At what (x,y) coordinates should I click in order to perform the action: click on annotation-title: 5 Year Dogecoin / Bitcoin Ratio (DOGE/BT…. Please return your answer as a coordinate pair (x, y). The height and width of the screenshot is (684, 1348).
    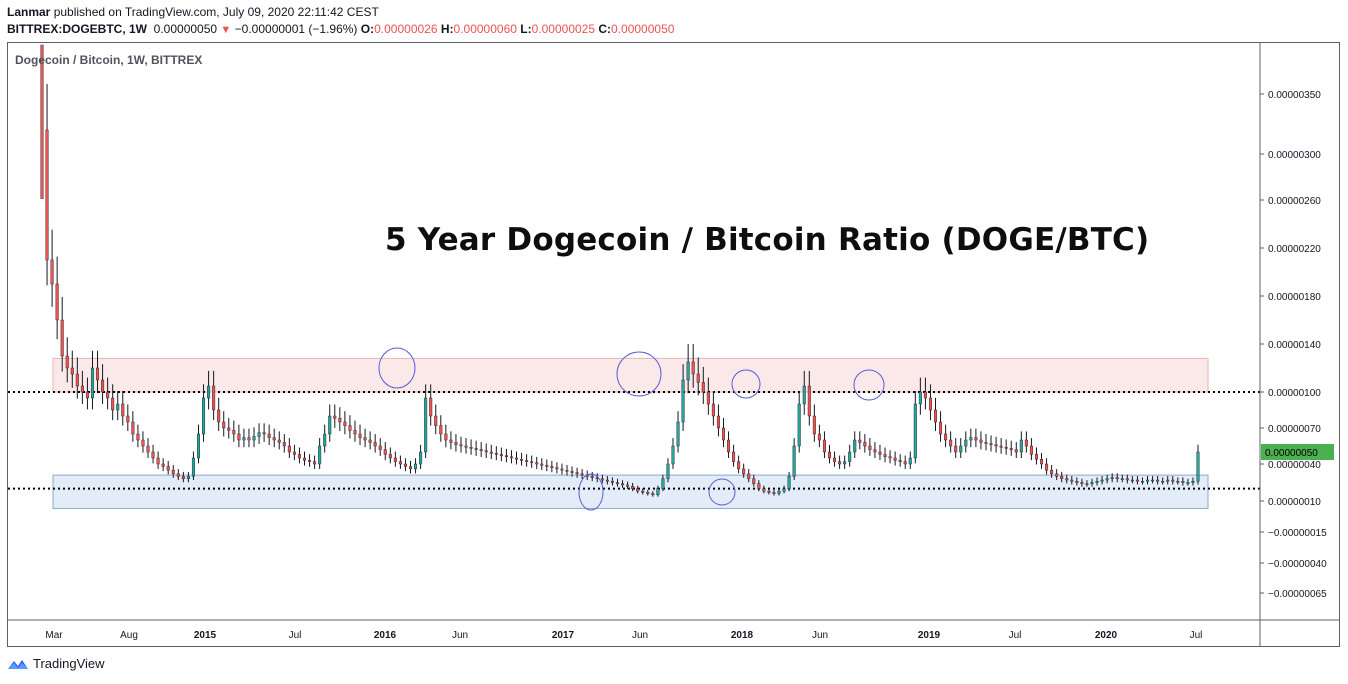
    Looking at the image, I should click on (767, 240).